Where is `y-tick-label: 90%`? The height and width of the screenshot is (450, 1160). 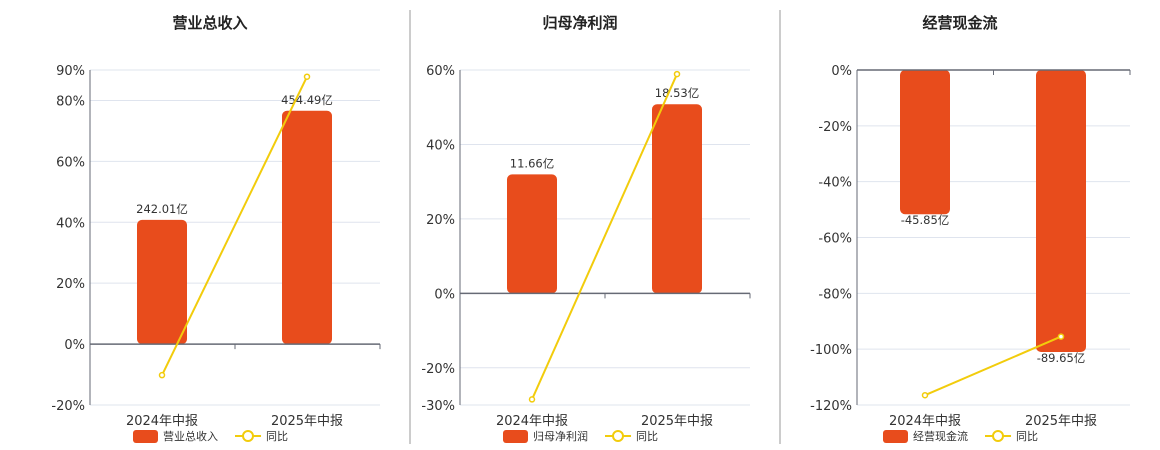 y-tick-label: 90% is located at coordinates (70, 71).